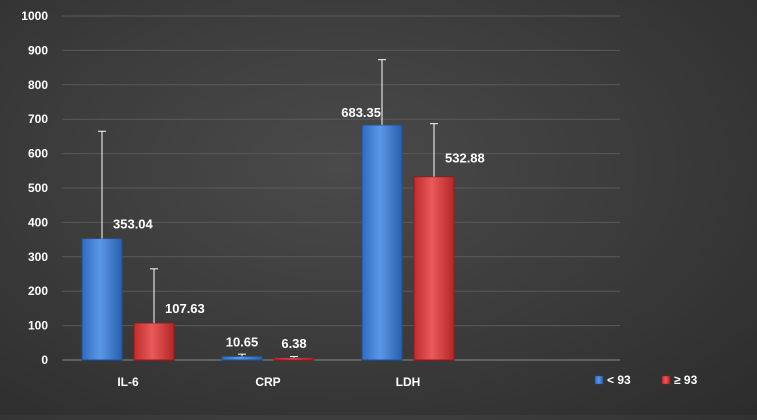  Describe the element at coordinates (44, 360) in the screenshot. I see `y-tick-label: 0` at that location.